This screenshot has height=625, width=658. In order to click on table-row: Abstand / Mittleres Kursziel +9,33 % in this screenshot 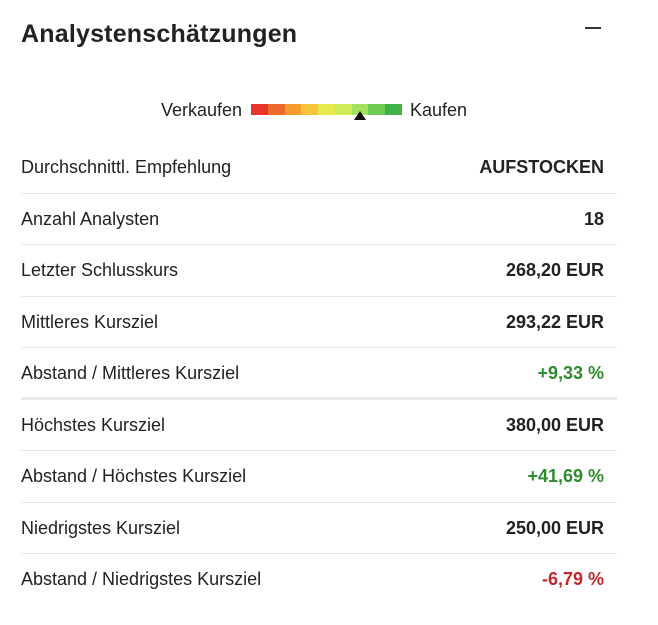, I will do `click(319, 374)`.